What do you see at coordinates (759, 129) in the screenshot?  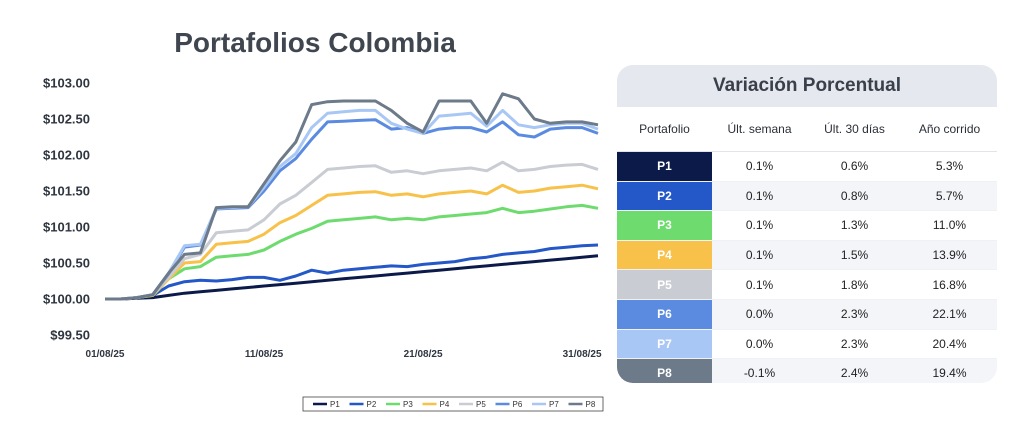 I see `col-header-ult-semana: Últ. semana` at bounding box center [759, 129].